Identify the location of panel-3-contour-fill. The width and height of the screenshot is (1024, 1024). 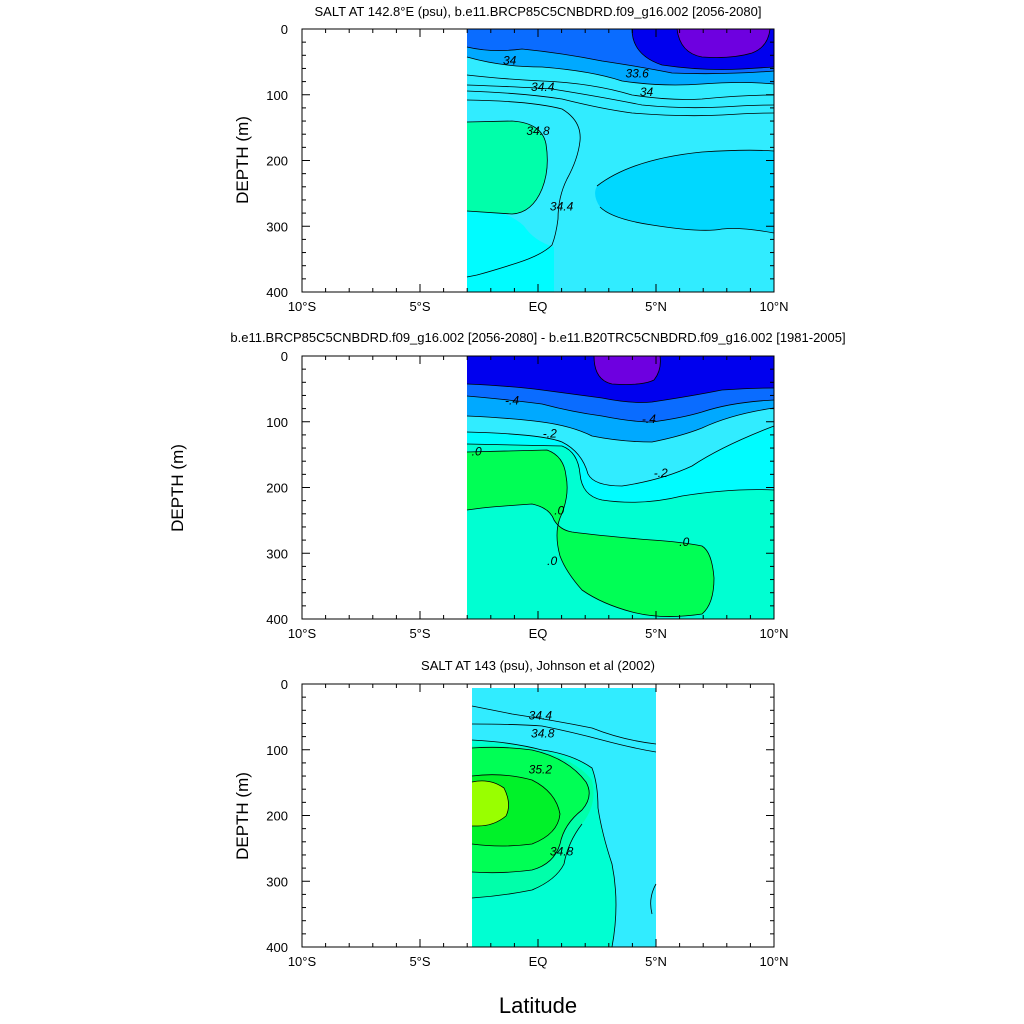
(564, 817).